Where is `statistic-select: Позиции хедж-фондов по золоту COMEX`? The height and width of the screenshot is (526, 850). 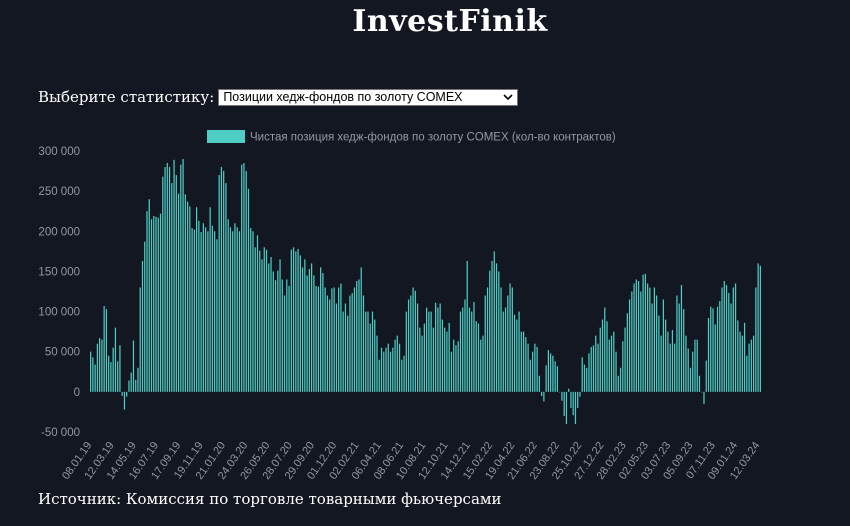
statistic-select: Позиции хедж-фондов по золоту COMEX is located at coordinates (368, 97).